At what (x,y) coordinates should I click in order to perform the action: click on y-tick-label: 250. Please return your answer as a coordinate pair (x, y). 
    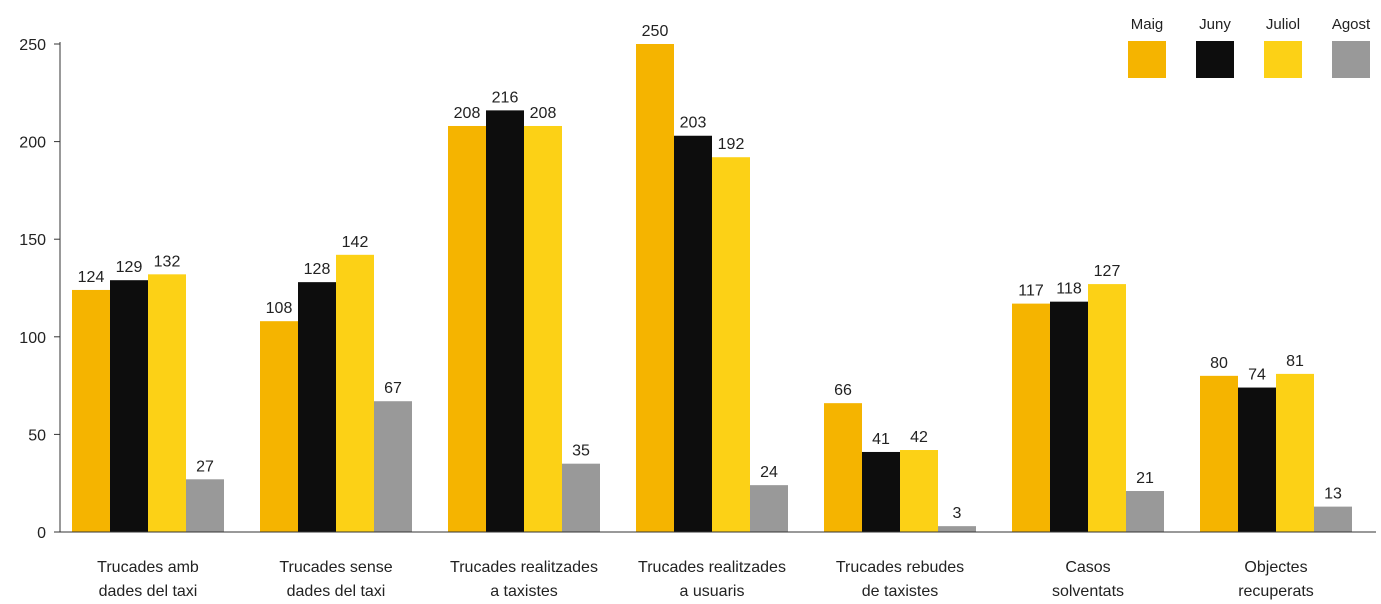
    Looking at the image, I should click on (32, 45).